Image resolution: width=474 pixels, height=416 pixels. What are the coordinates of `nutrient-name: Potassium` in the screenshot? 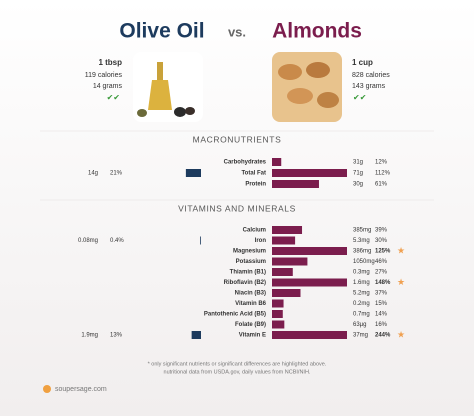 It's located at (251, 262).